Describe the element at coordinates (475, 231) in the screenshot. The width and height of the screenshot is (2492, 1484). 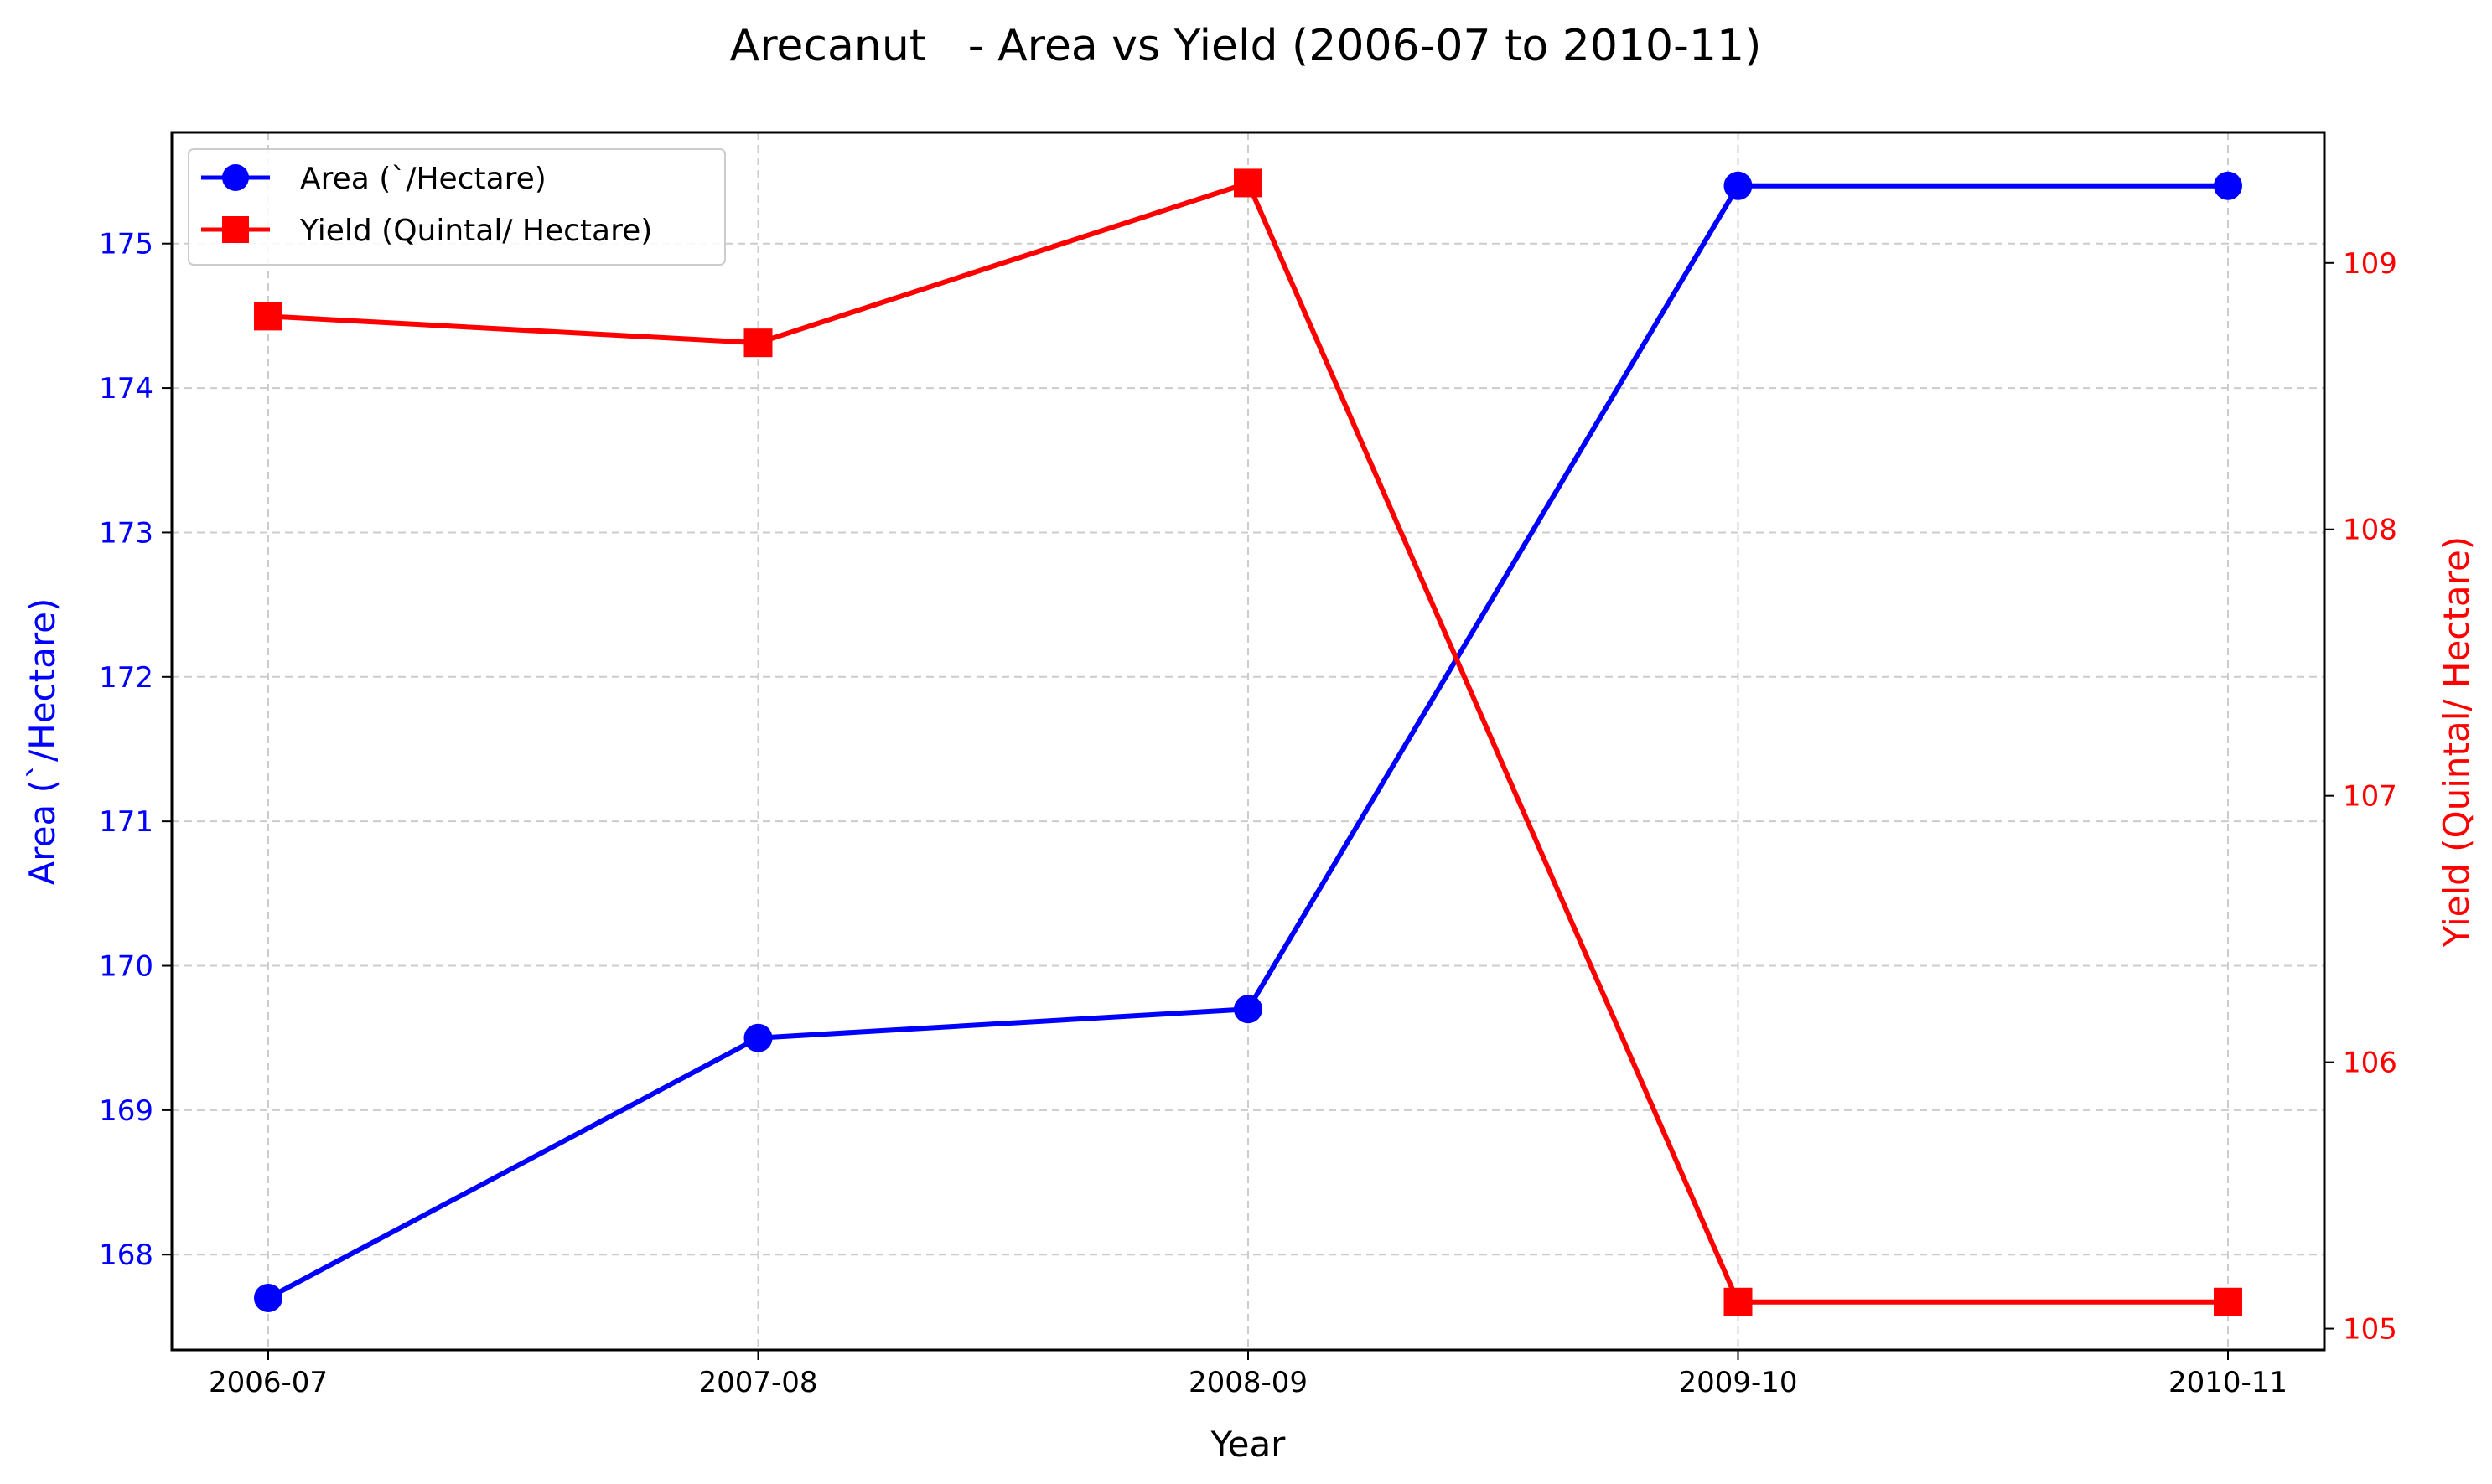
I see `legend-yield-label: Yield (Quintal/ Hectare)` at that location.